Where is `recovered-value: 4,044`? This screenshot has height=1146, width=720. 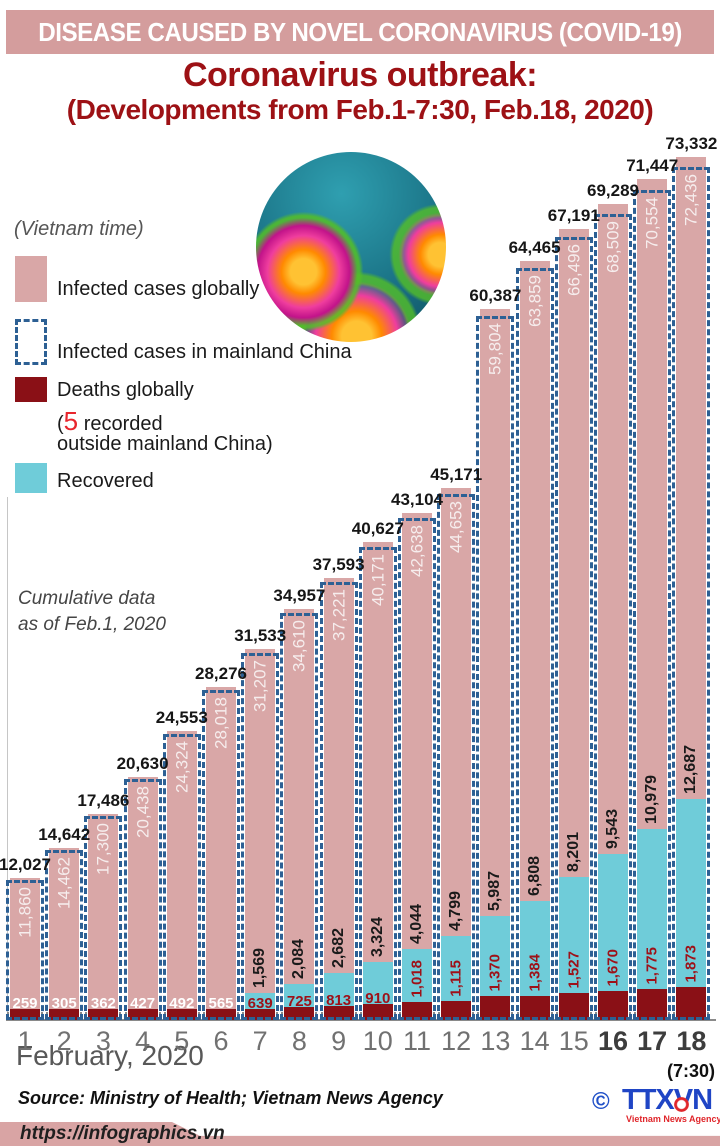 recovered-value: 4,044 is located at coordinates (416, 923).